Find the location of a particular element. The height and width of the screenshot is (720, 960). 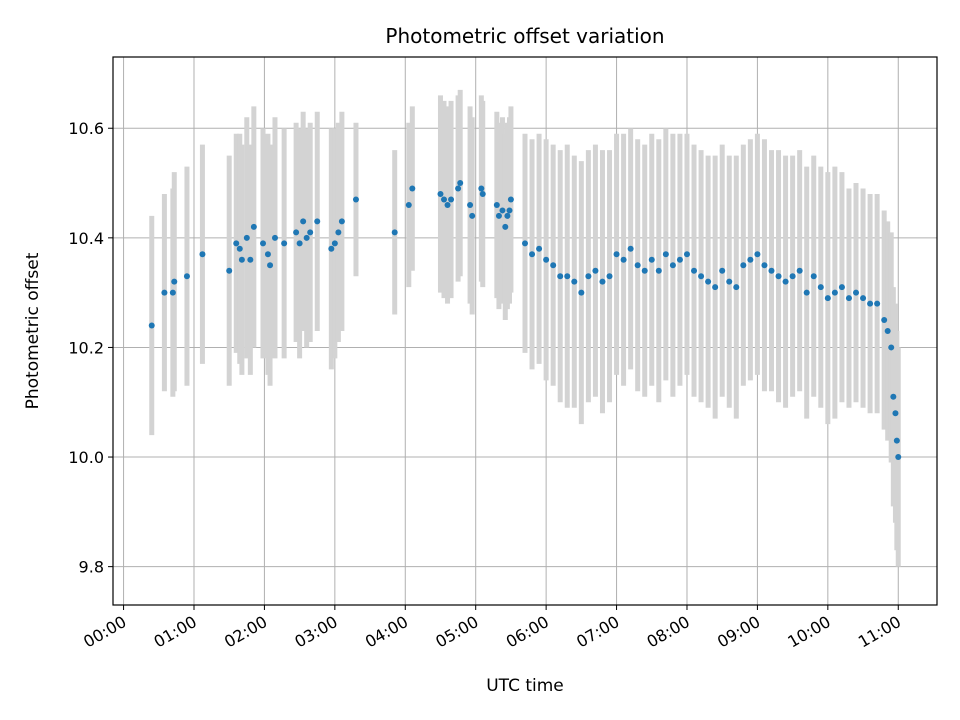

y-tick-label: 9.8 is located at coordinates (91, 567).